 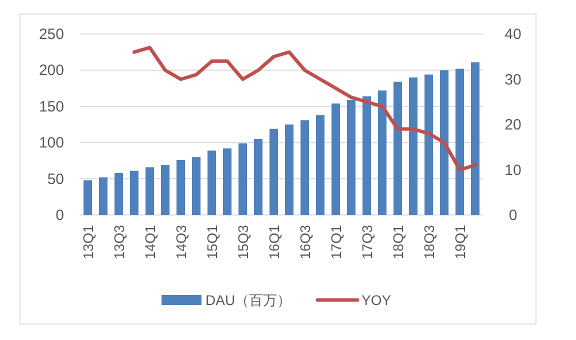 I want to click on x-tick-label: 19Q1, so click(x=460, y=242).